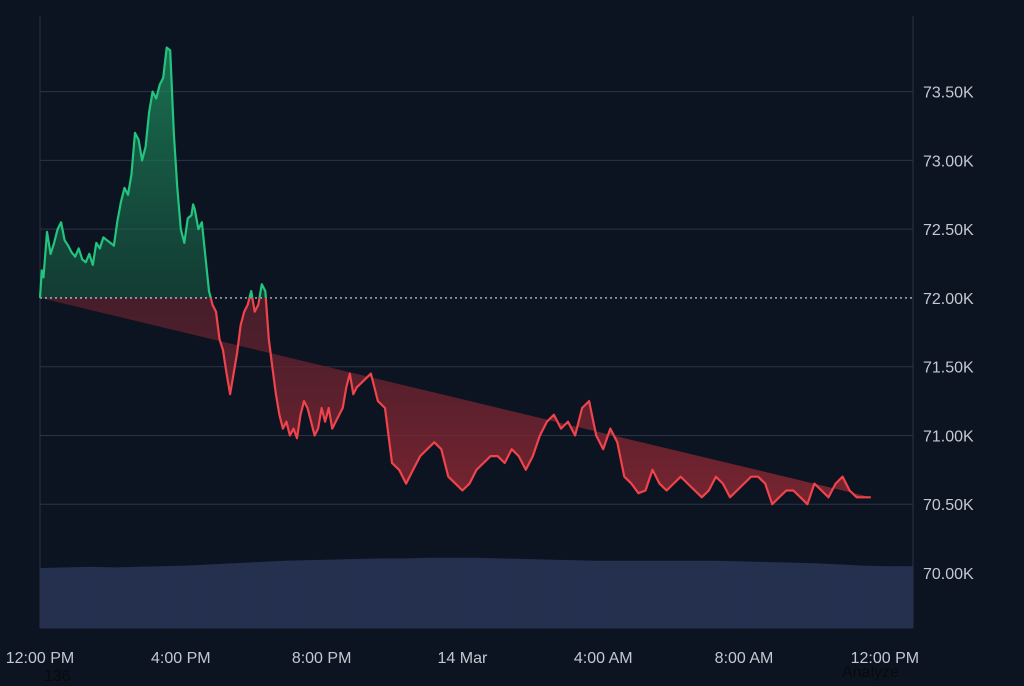  What do you see at coordinates (603, 658) in the screenshot?
I see `x-tick-label: 4:00 AM` at bounding box center [603, 658].